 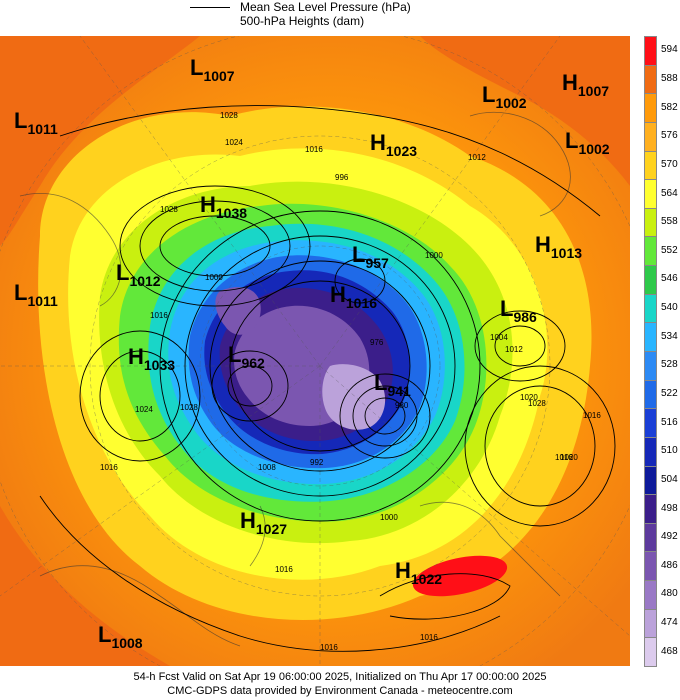 I want to click on low-pressure-center: L957, so click(x=370, y=256).